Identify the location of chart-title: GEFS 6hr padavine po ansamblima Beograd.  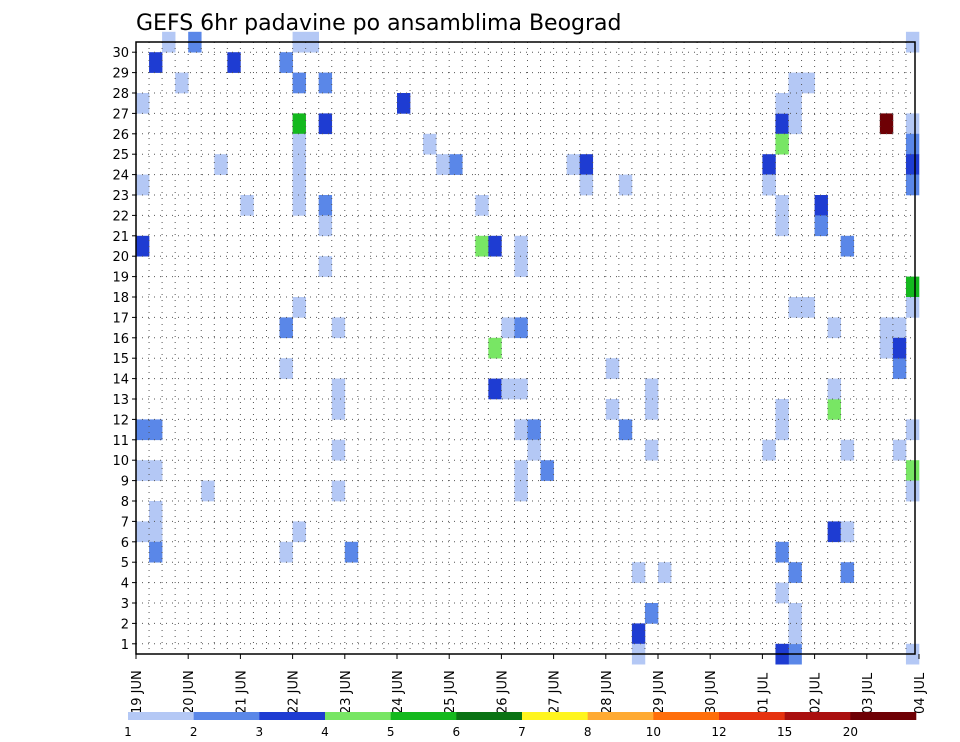
(379, 23).